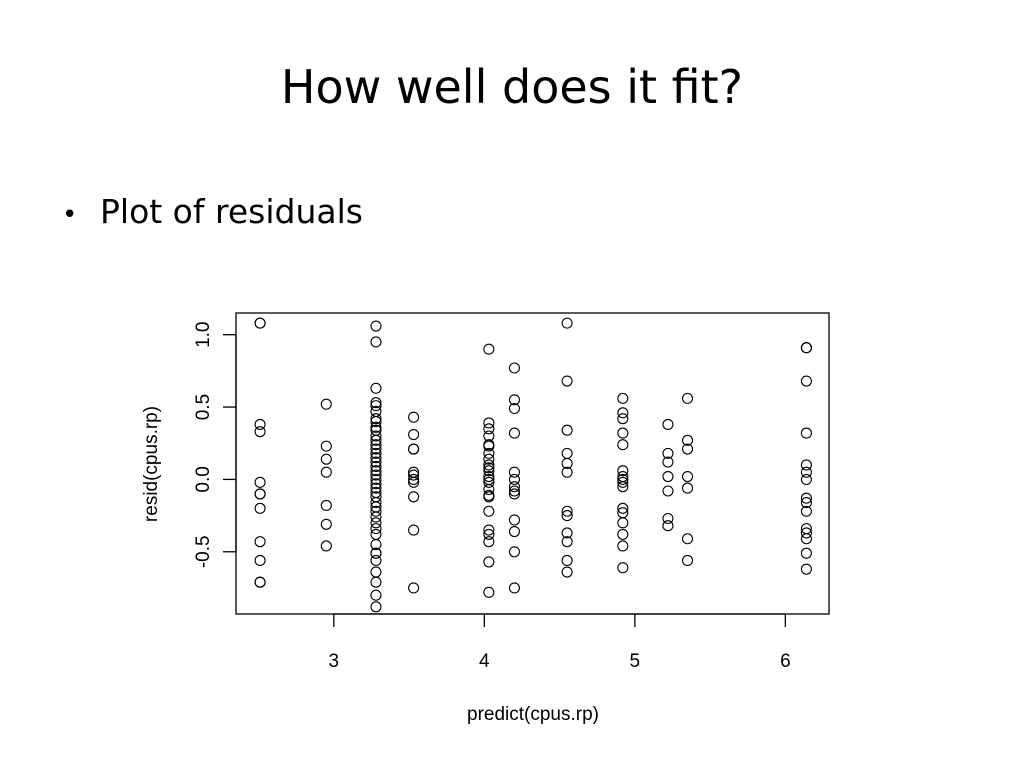 Image resolution: width=1024 pixels, height=768 pixels. What do you see at coordinates (533, 714) in the screenshot?
I see `x-axis-label: predict(cpus.rp)` at bounding box center [533, 714].